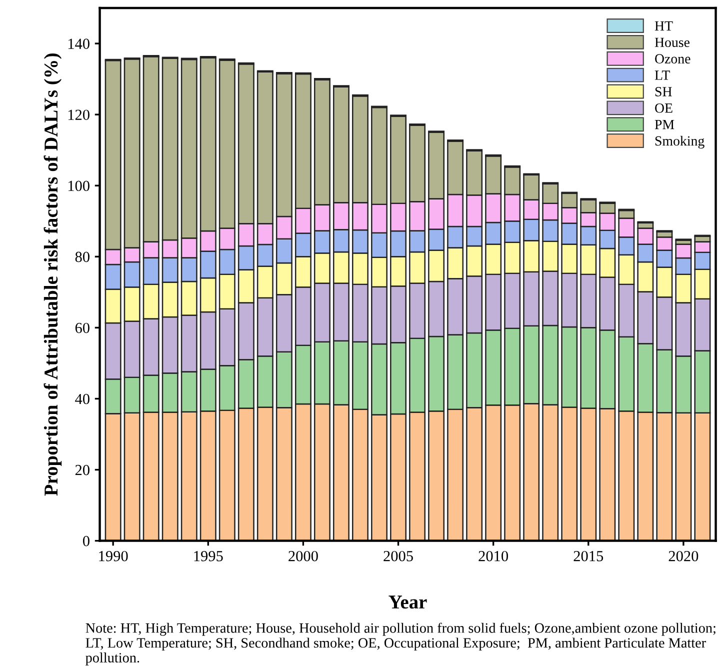 The width and height of the screenshot is (723, 666). Describe the element at coordinates (86, 541) in the screenshot. I see `y-tick-label: 0` at that location.